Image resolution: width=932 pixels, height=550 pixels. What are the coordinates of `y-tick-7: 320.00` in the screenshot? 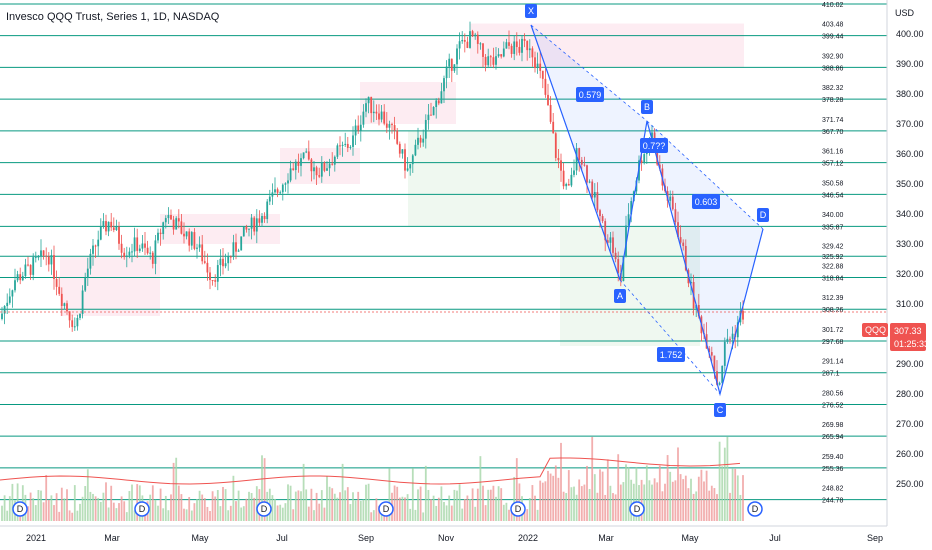 It's located at (910, 274).